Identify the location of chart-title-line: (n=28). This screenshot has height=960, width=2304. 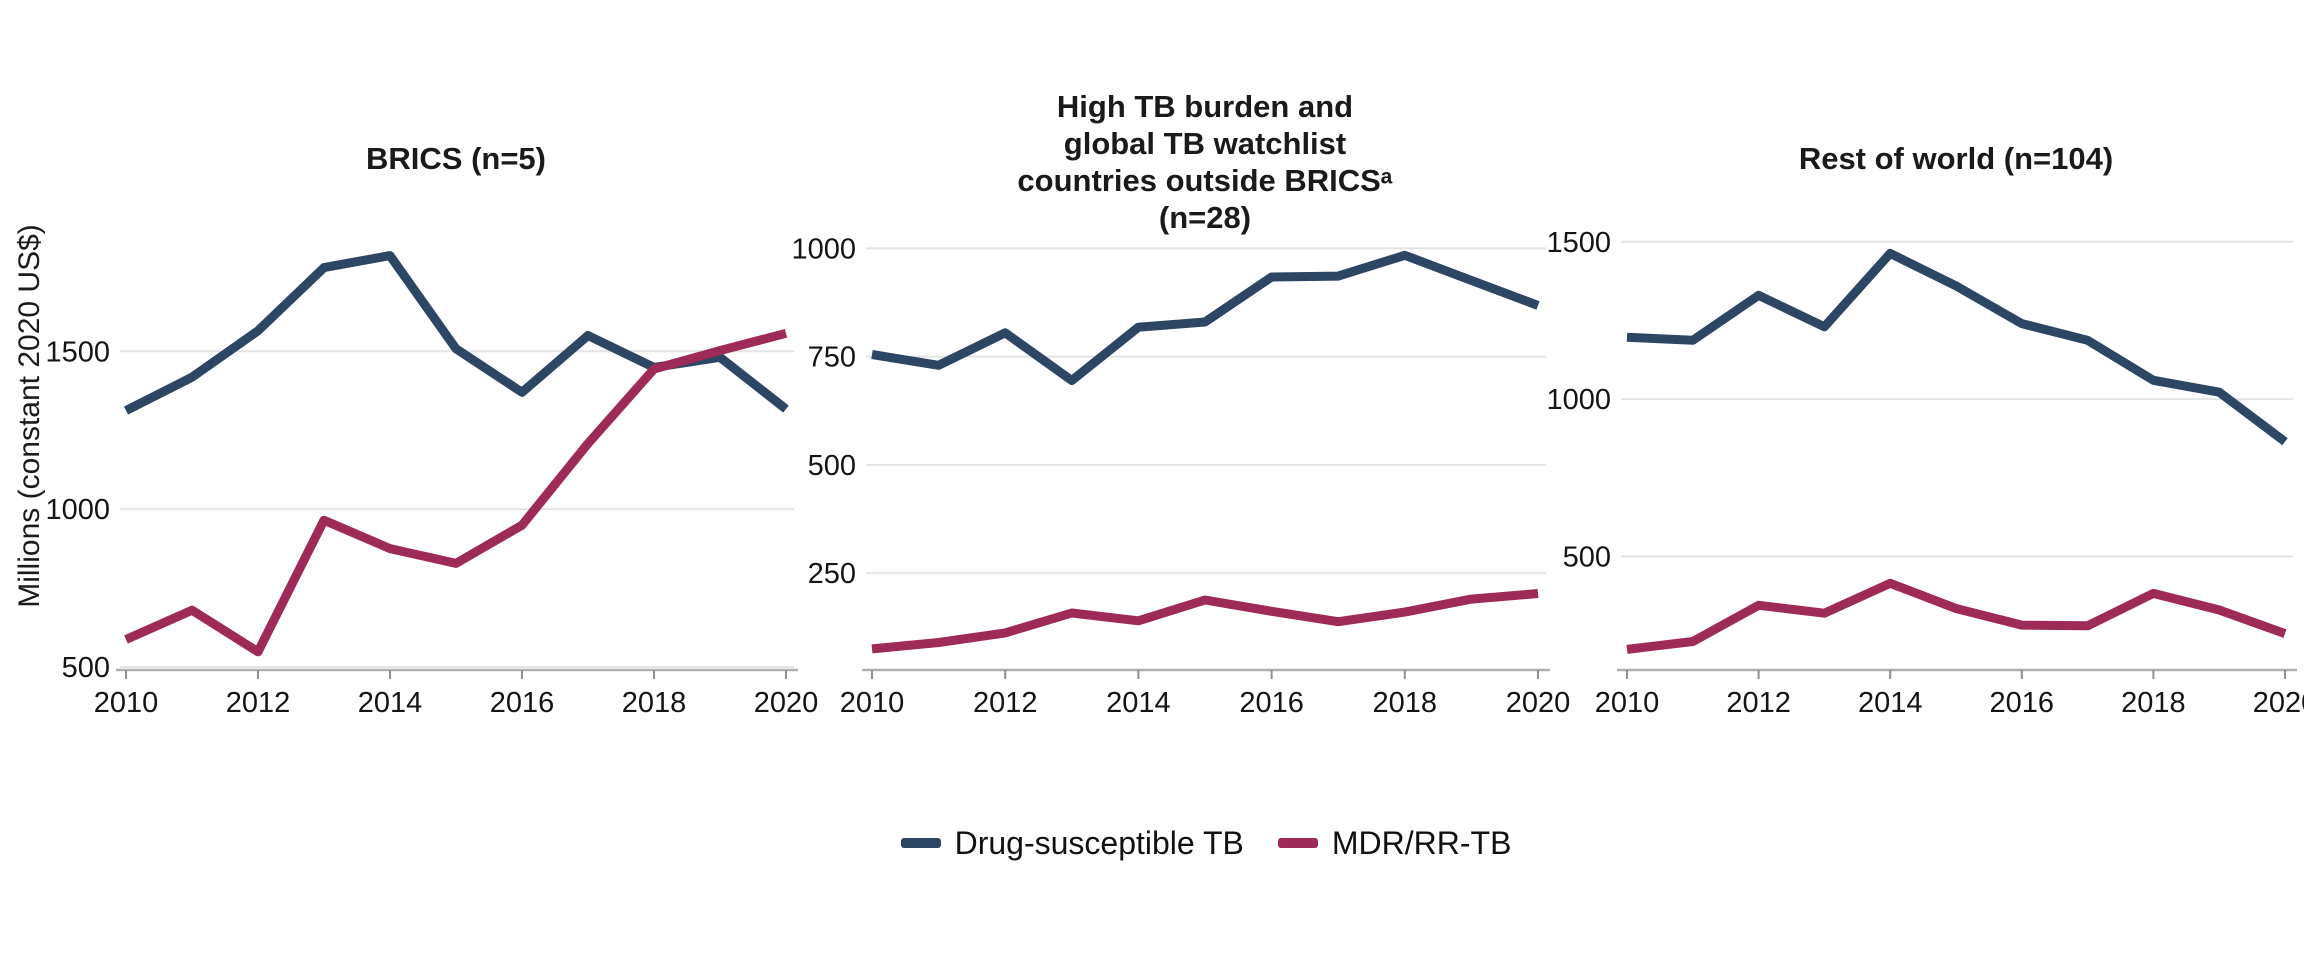
(1205, 217).